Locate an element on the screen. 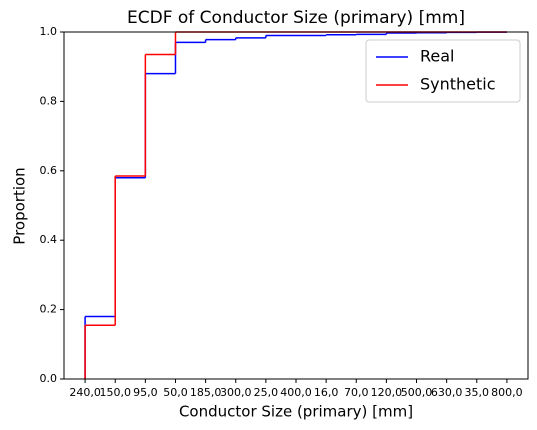 Image resolution: width=537 pixels, height=430 pixels. legend-box is located at coordinates (443, 71).